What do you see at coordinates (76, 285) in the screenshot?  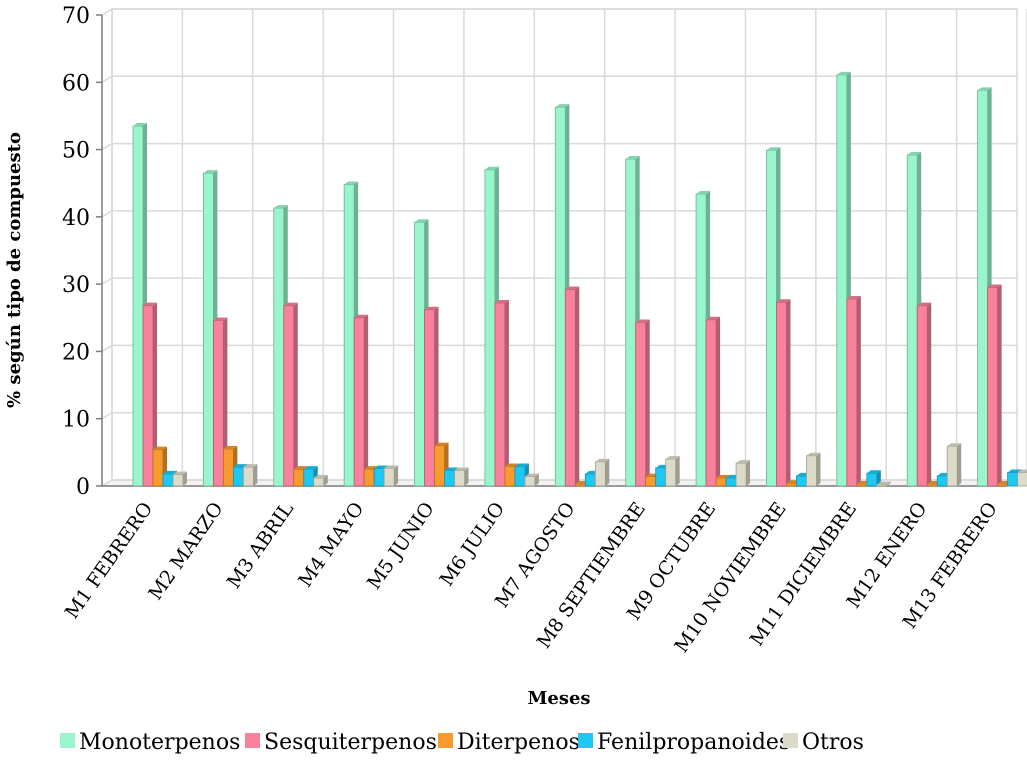 I see `y-tick-label: 30` at bounding box center [76, 285].